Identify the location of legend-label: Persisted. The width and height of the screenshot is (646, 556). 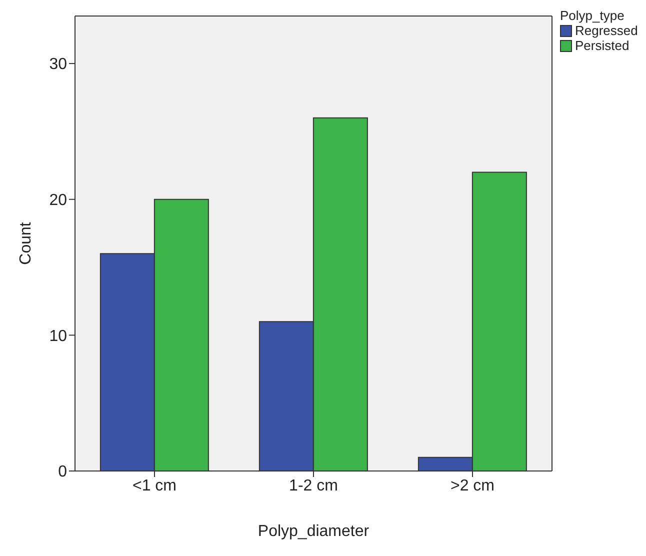
(602, 45).